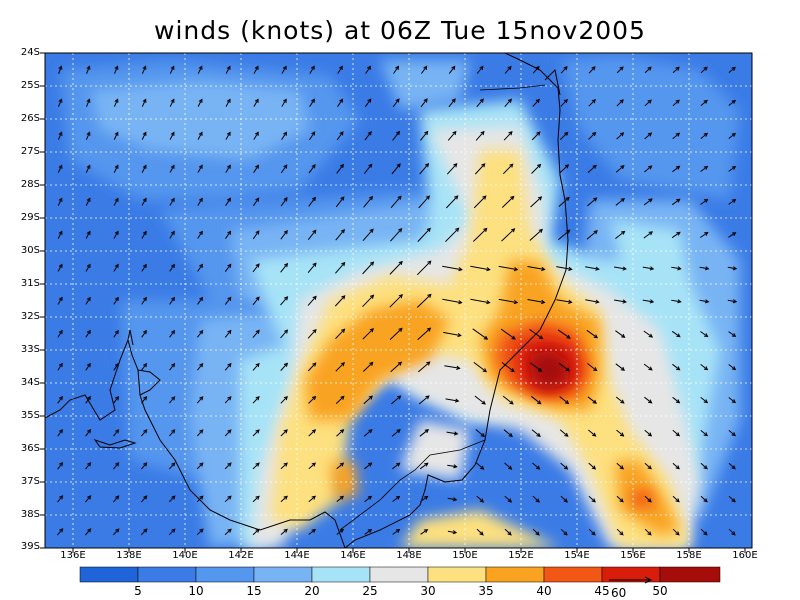 The width and height of the screenshot is (800, 600). I want to click on lat-label: 31S, so click(30, 283).